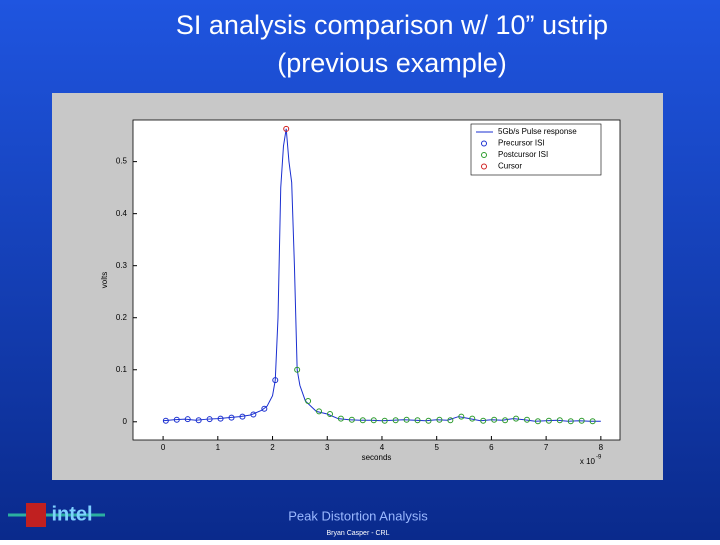  I want to click on x-tick-label: 3, so click(327, 447).